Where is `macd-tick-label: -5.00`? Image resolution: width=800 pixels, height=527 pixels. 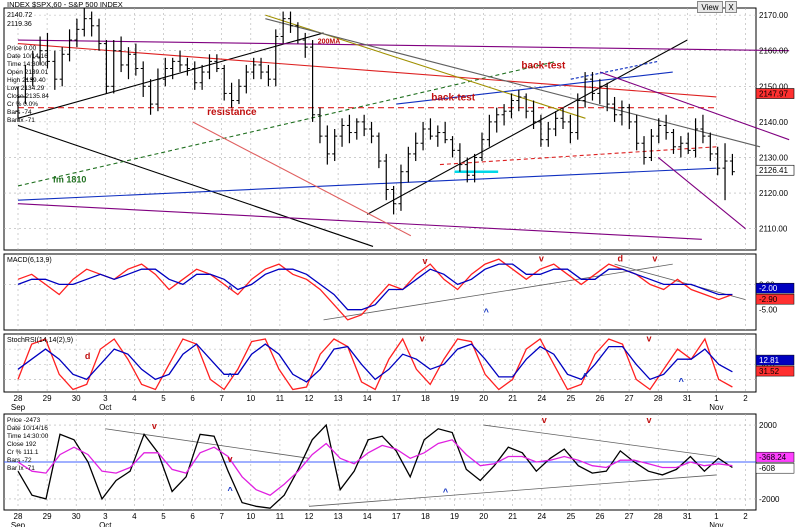
macd-tick-label: -5.00 is located at coordinates (768, 310).